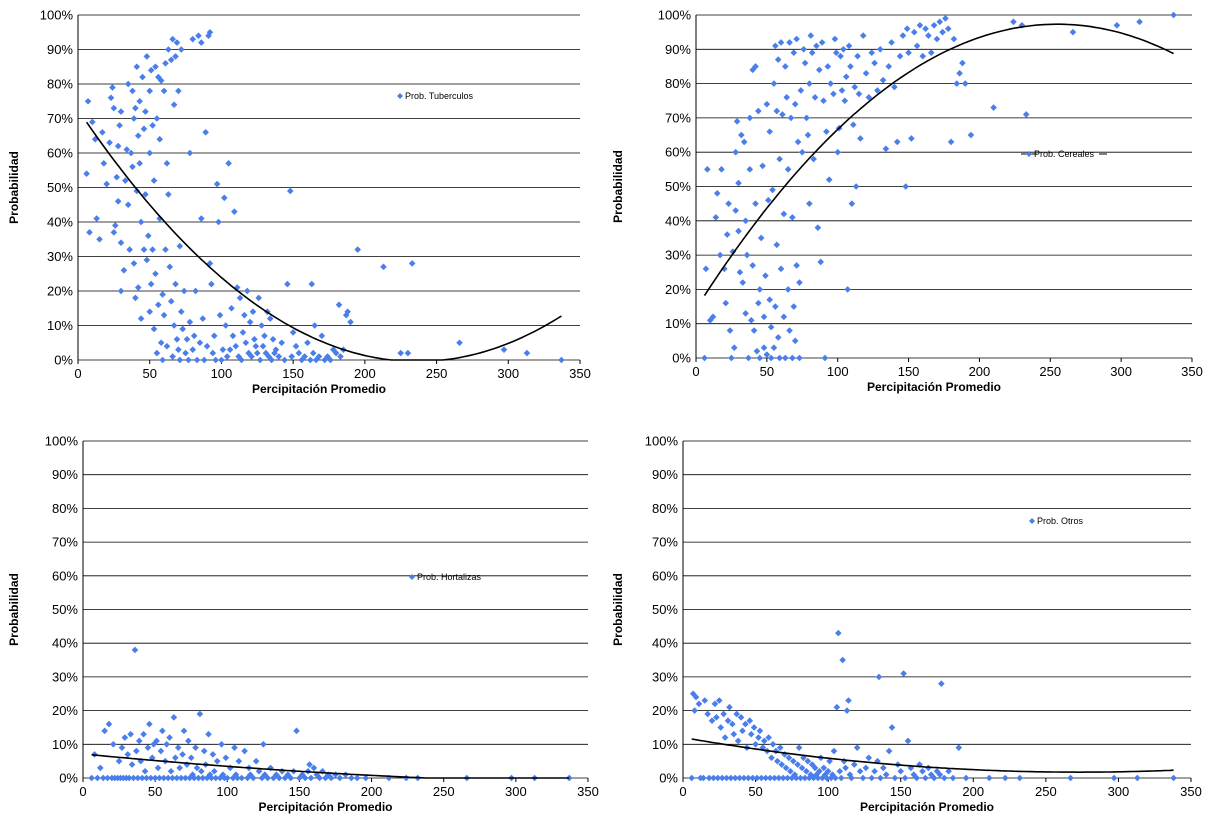 The width and height of the screenshot is (1209, 835). Describe the element at coordinates (77, 373) in the screenshot. I see `x-tick-label: 0` at that location.